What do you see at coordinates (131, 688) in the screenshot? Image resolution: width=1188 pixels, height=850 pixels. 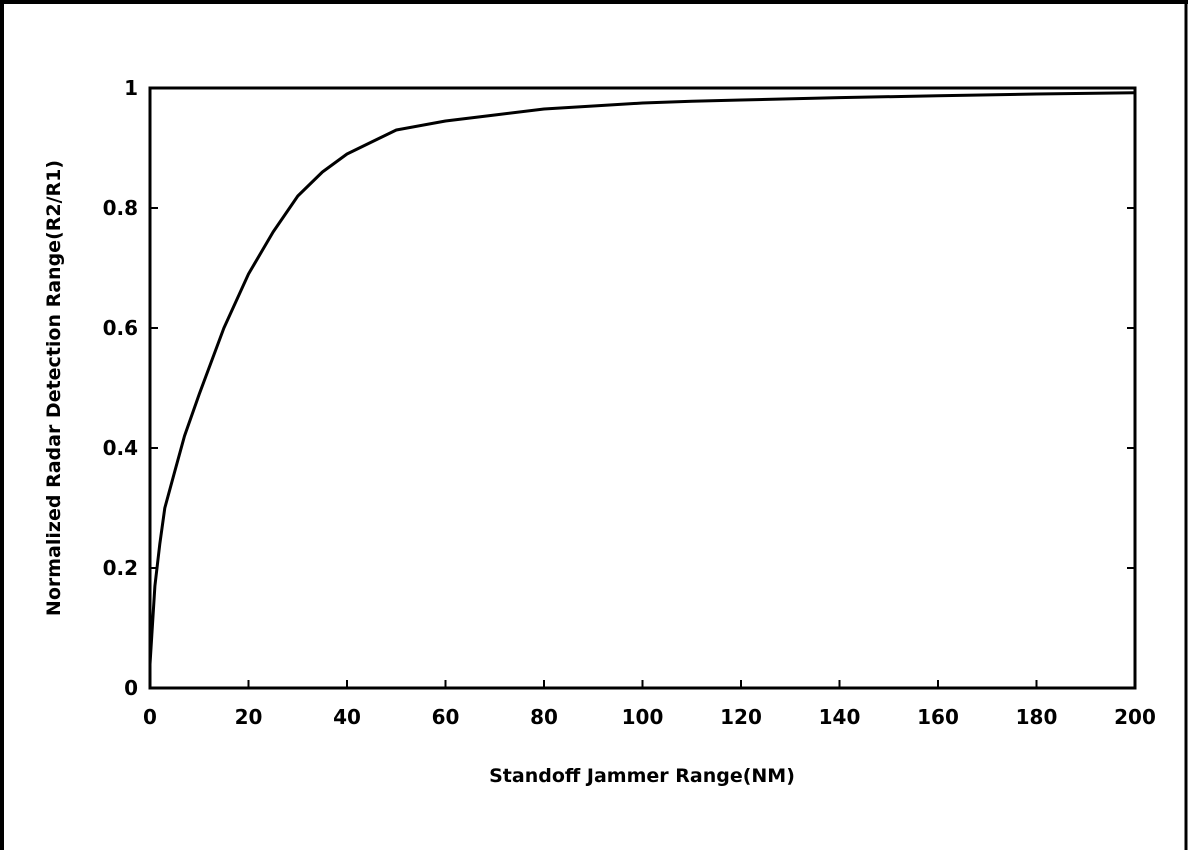 I see `y-tick-label: 0` at bounding box center [131, 688].